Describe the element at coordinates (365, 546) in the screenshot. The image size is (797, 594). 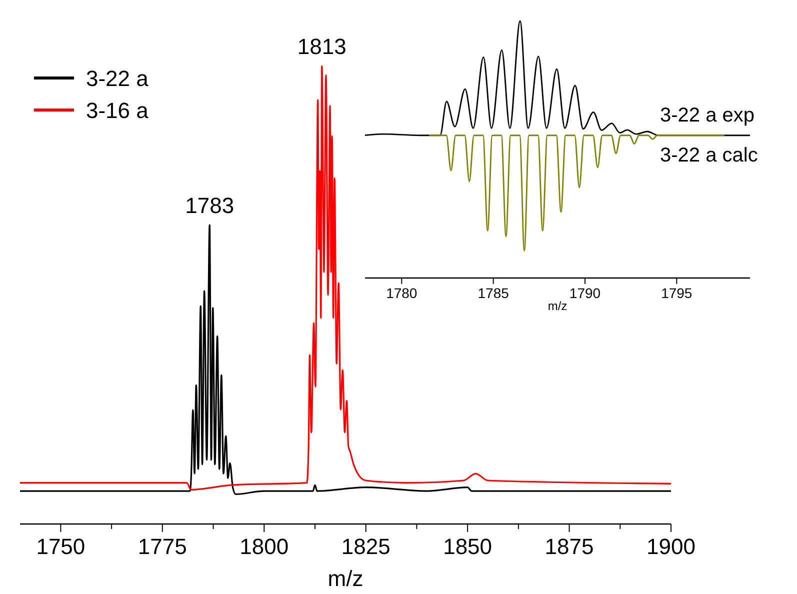
I see `x-tick-label: 1825` at that location.